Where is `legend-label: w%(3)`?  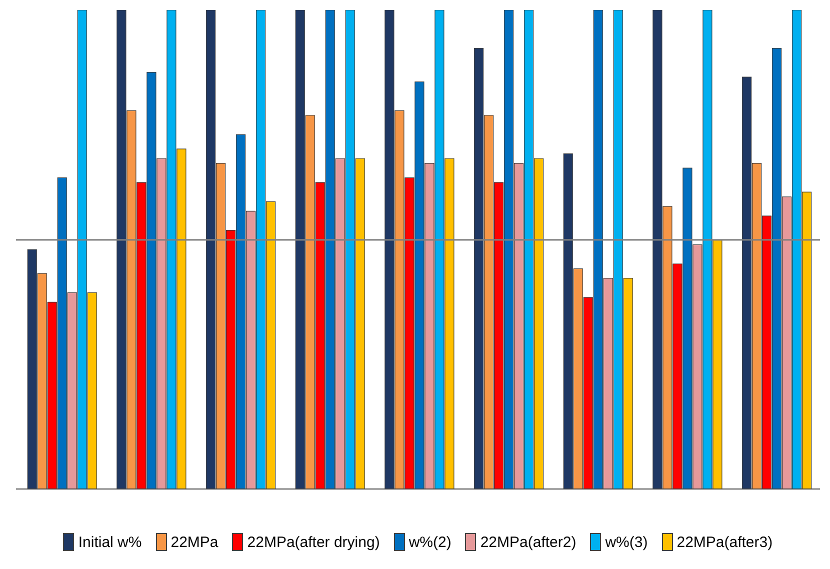 legend-label: w%(3) is located at coordinates (626, 542).